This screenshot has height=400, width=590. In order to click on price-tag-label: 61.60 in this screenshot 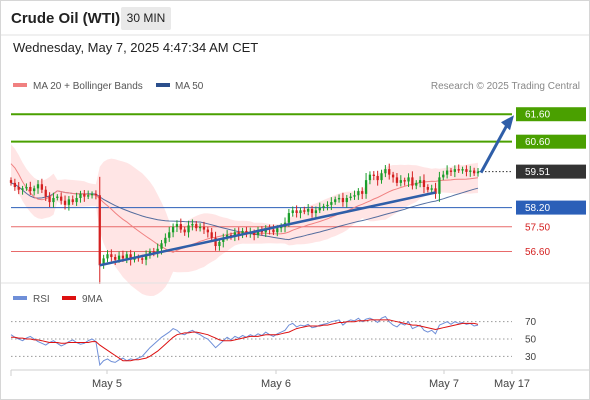, I will do `click(537, 115)`.